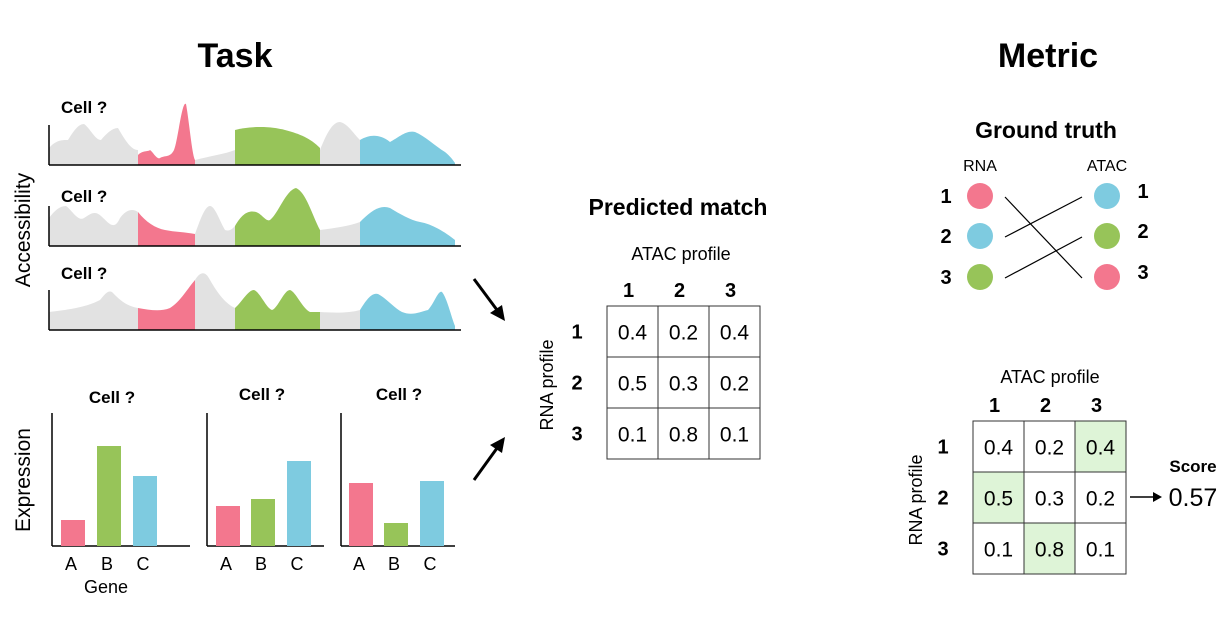 The image size is (1224, 628). What do you see at coordinates (84, 196) in the screenshot?
I see `track-2-label: Cell ?` at bounding box center [84, 196].